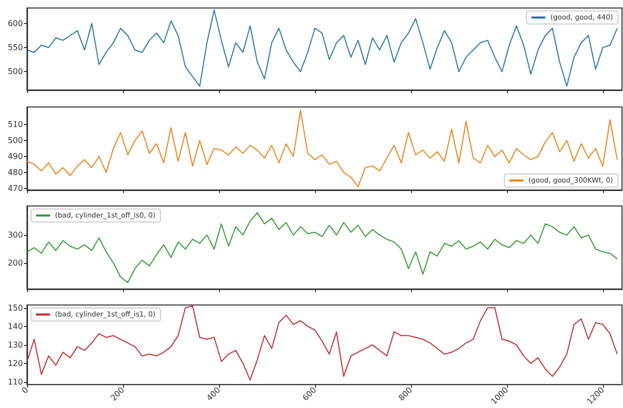  I want to click on y-tick-label: 480, so click(15, 172).